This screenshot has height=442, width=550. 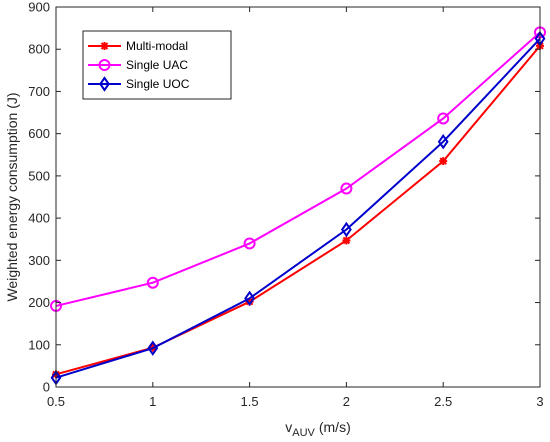 What do you see at coordinates (39, 302) in the screenshot?
I see `y-tick-label: 200` at bounding box center [39, 302].